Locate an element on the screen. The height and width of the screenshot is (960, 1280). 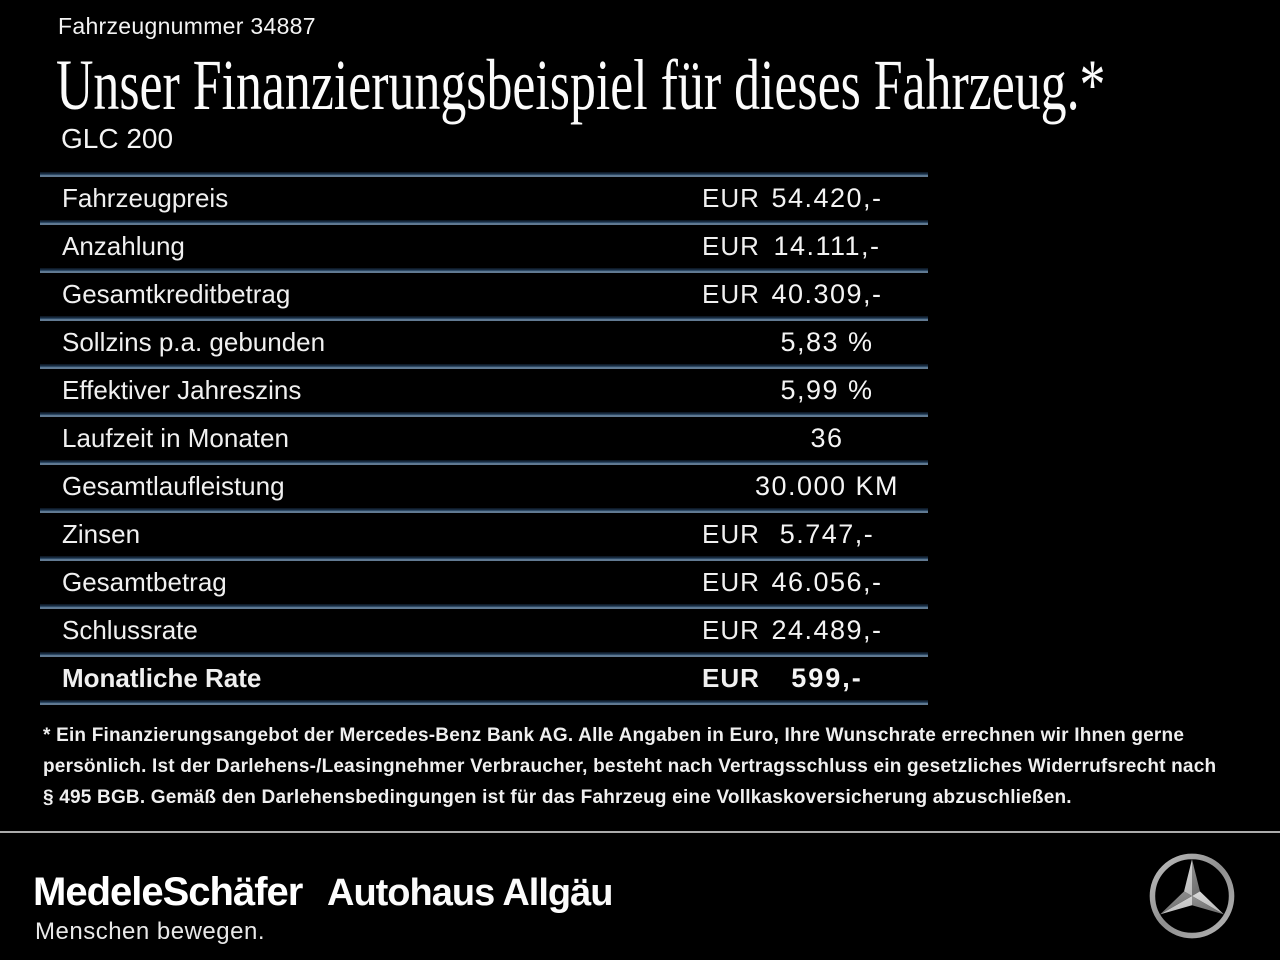
table-row: Schlussrate EUR 24.489,- is located at coordinates (484, 630).